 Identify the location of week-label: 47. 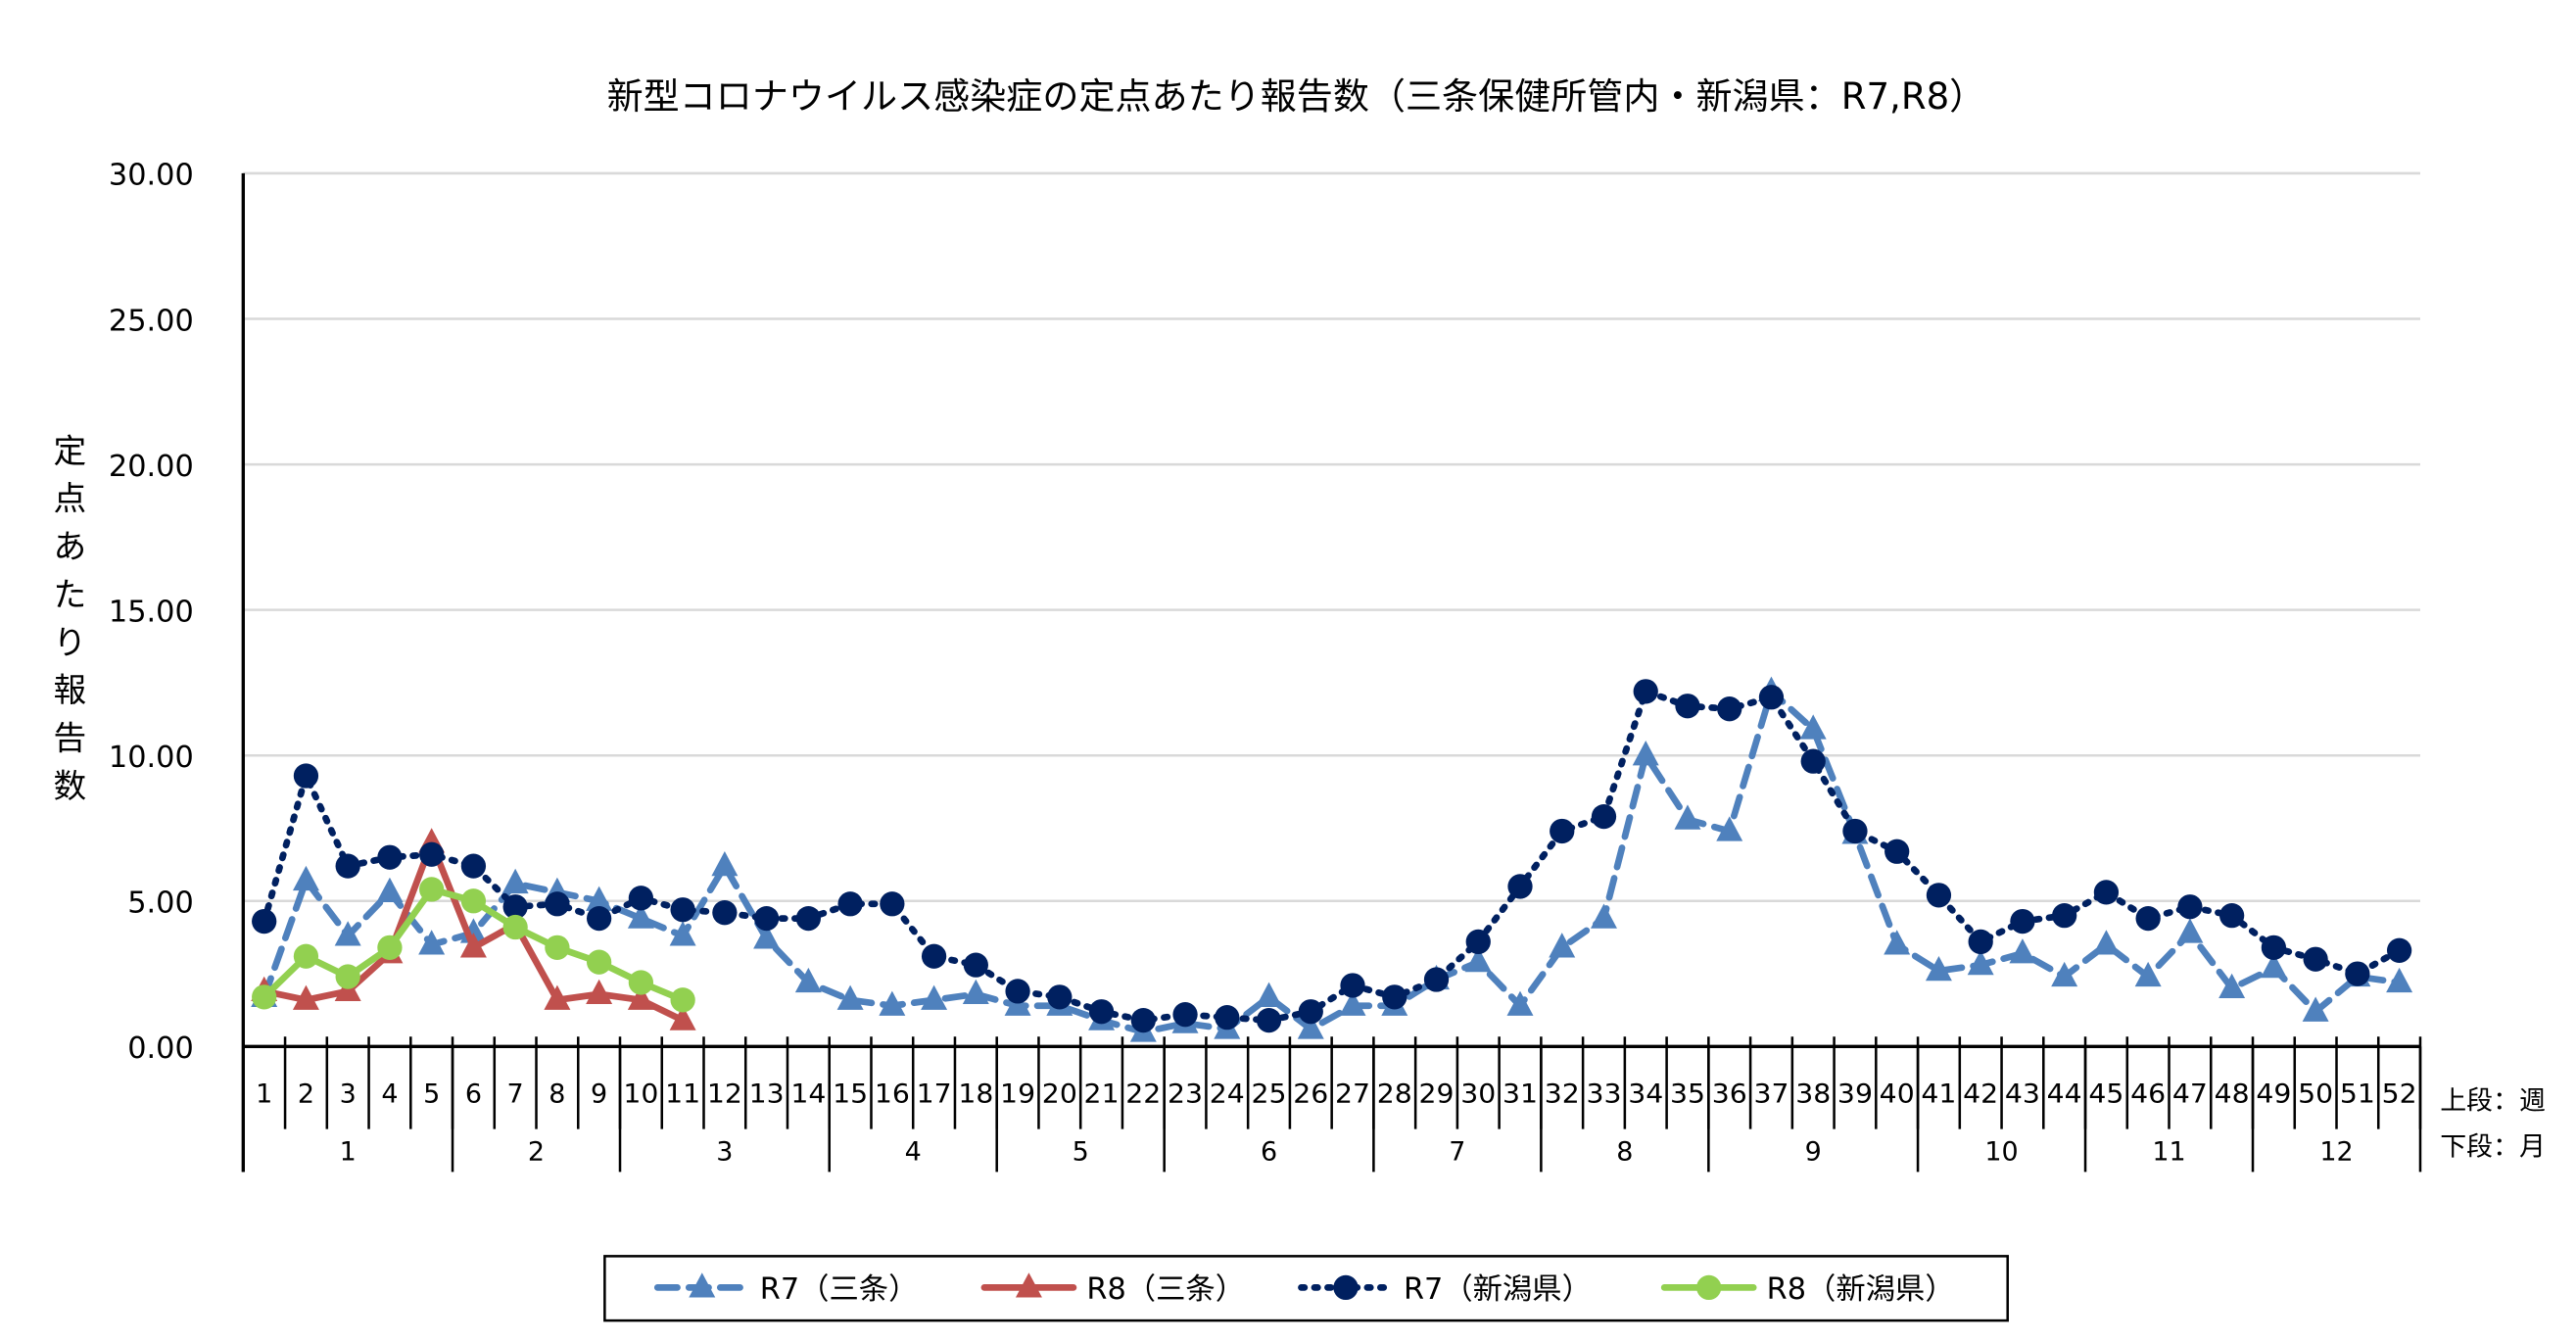
(2190, 1094).